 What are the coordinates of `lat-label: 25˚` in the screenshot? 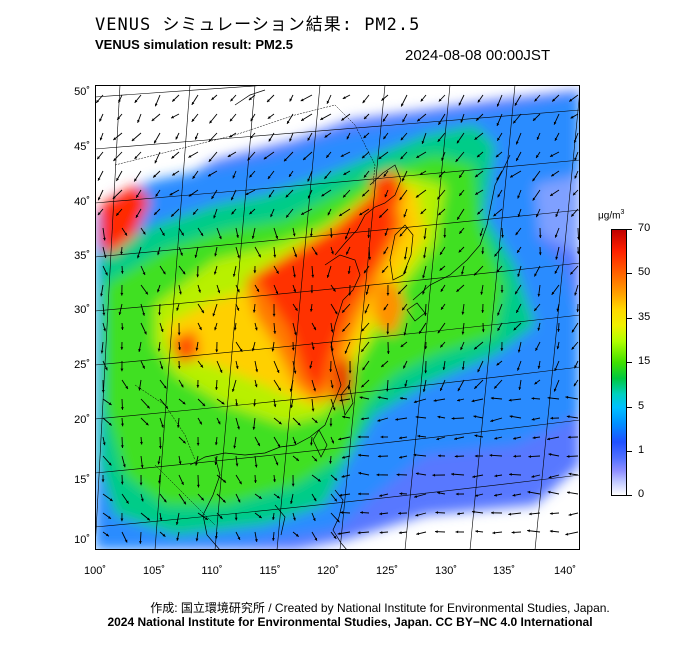 It's located at (82, 365).